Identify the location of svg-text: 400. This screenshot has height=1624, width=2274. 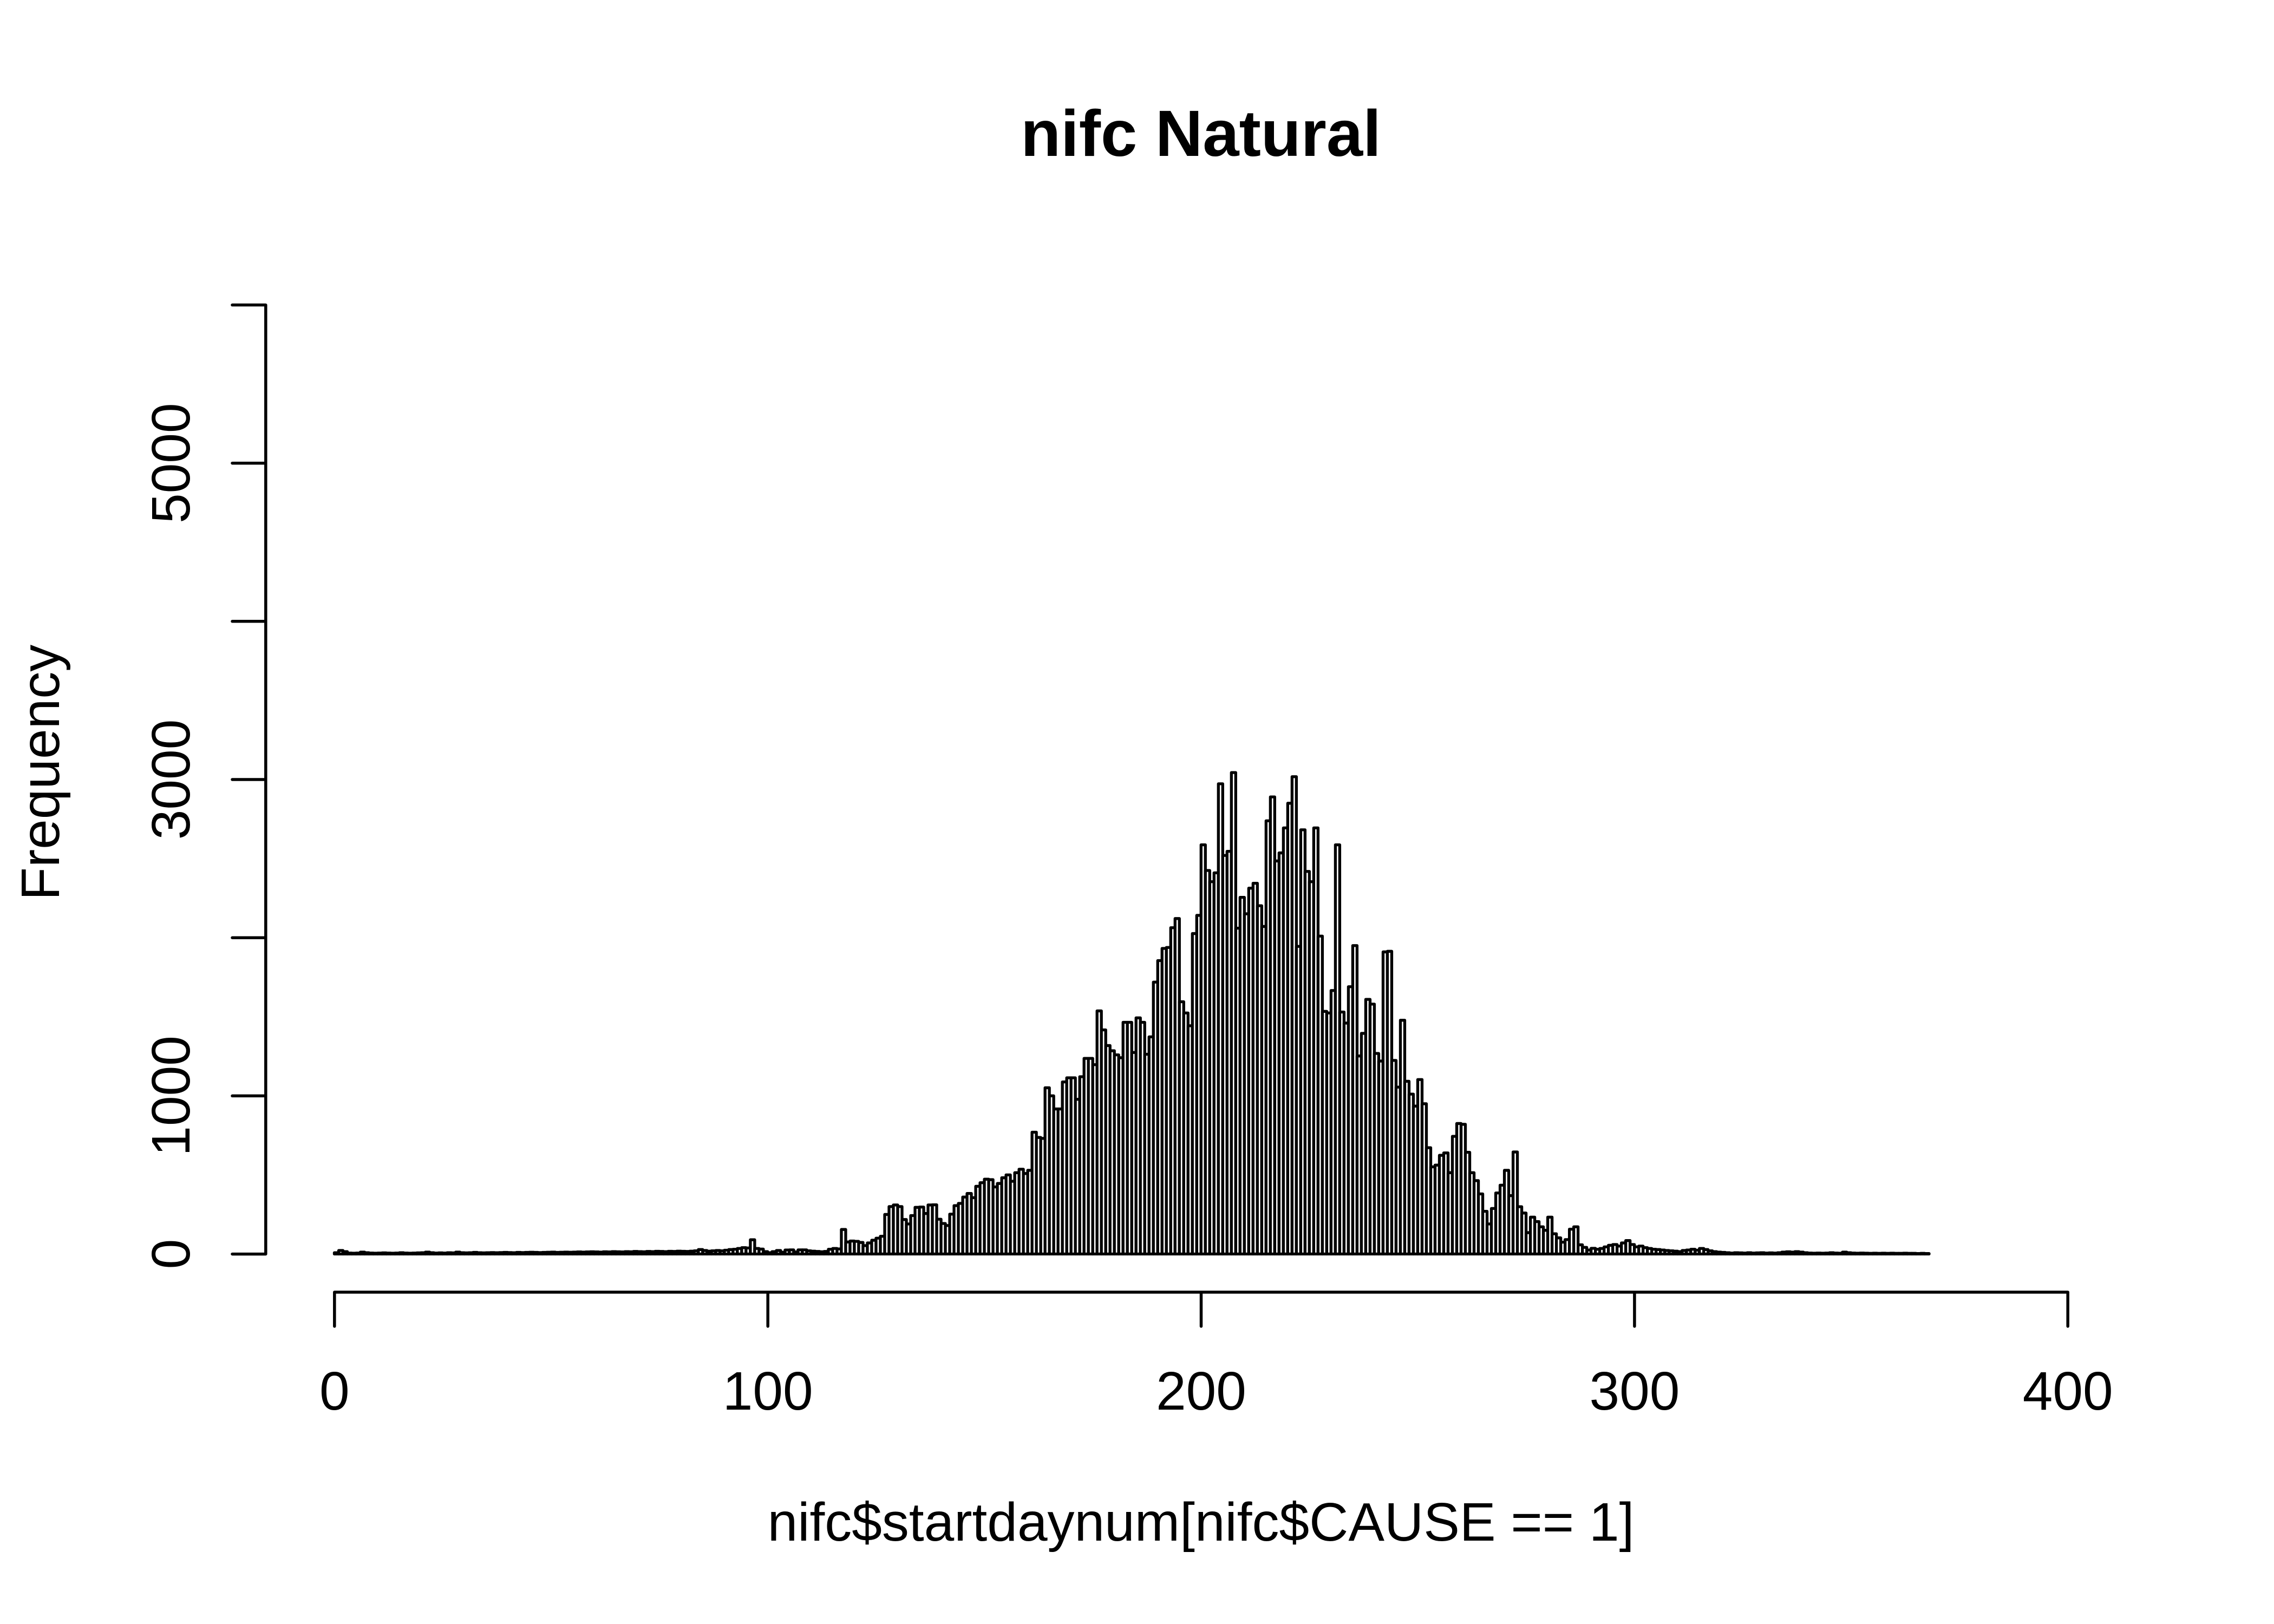
(2068, 1391).